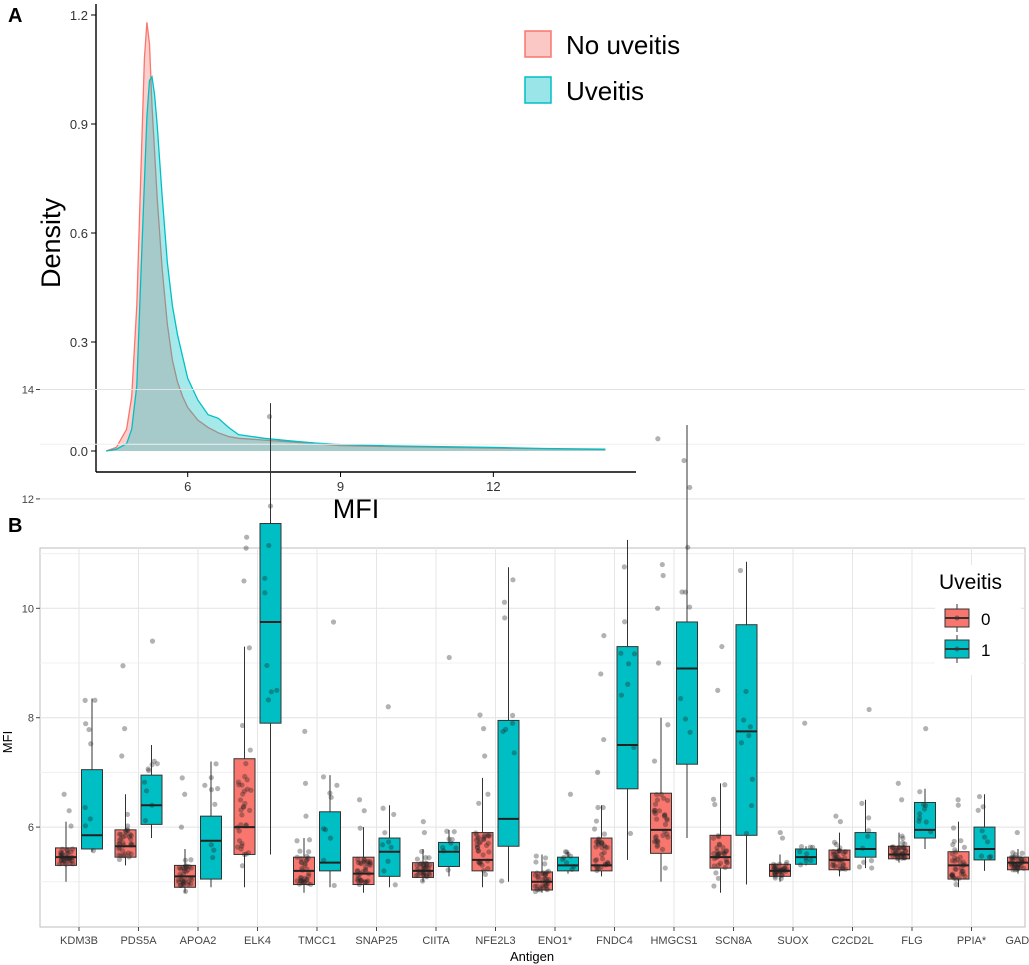  Describe the element at coordinates (495, 941) in the screenshot. I see `b-x-tick-label: NFE2L3` at that location.